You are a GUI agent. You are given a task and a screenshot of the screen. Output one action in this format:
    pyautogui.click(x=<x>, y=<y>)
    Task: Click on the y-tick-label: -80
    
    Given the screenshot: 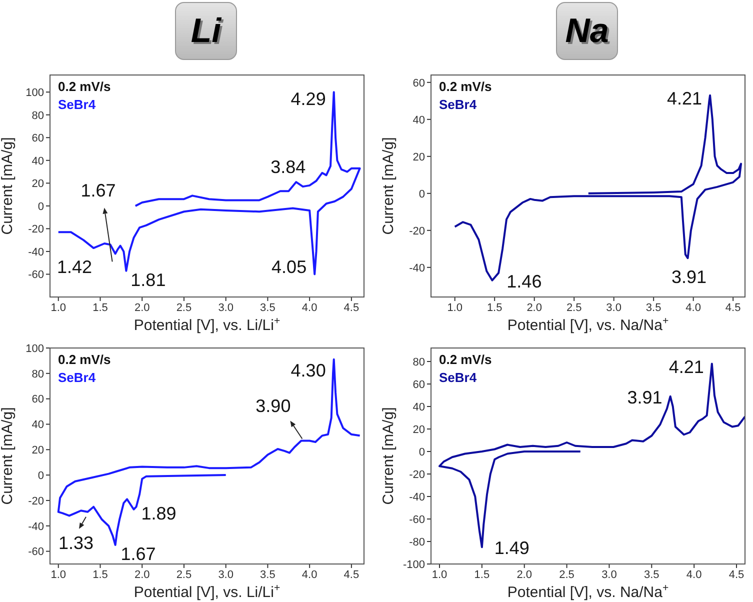 What is the action you would take?
    pyautogui.click(x=417, y=542)
    